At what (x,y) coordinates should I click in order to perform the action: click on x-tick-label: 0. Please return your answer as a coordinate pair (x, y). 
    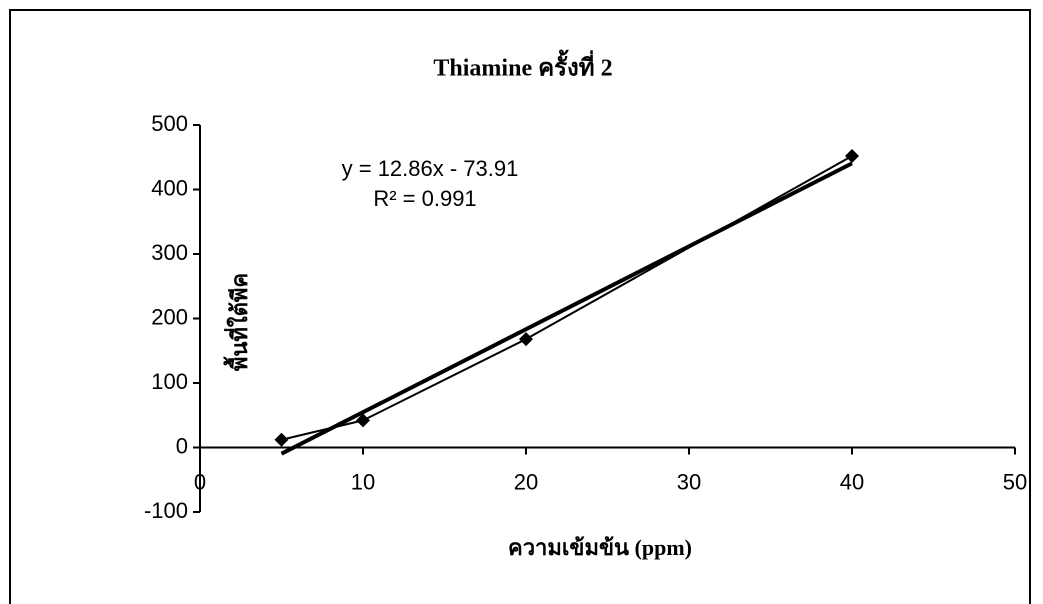
    Looking at the image, I should click on (200, 481).